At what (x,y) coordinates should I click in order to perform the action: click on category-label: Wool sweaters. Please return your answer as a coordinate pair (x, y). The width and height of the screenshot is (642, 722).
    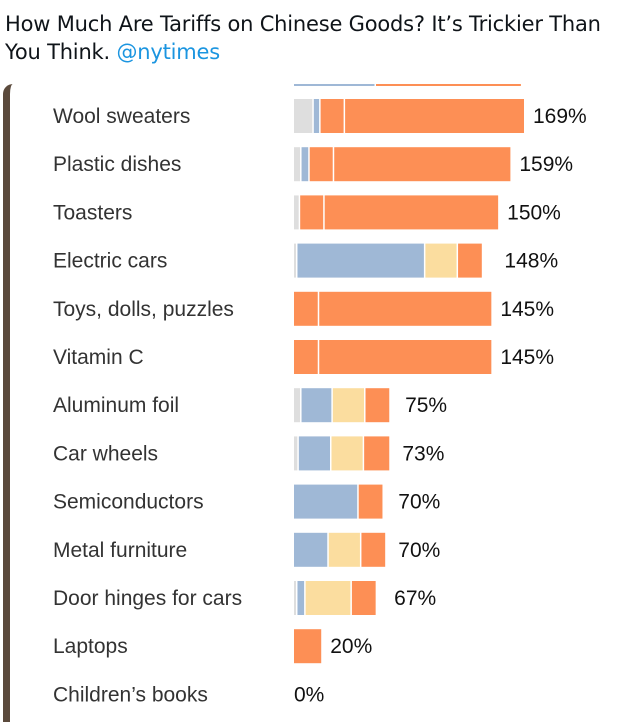
    Looking at the image, I should click on (121, 116).